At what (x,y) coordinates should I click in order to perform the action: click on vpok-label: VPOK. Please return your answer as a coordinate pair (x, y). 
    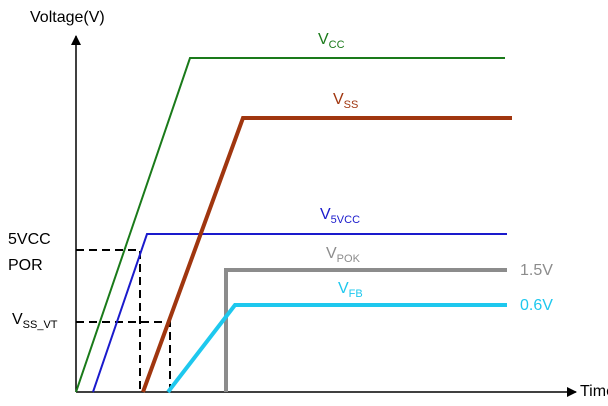
    Looking at the image, I should click on (343, 255).